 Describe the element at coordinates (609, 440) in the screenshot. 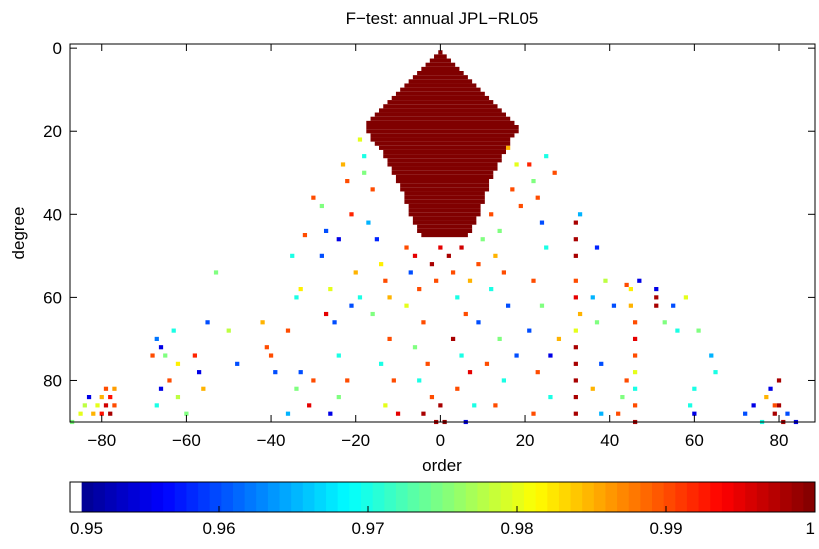

I see `x-tick-label: 40` at that location.